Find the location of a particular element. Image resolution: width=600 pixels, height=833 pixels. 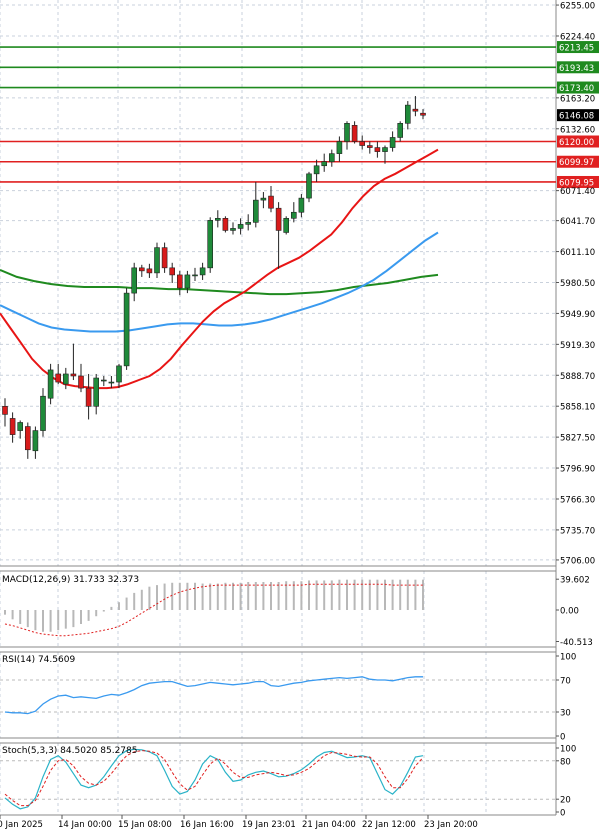

price-tick-label: 5980.50 is located at coordinates (577, 284).